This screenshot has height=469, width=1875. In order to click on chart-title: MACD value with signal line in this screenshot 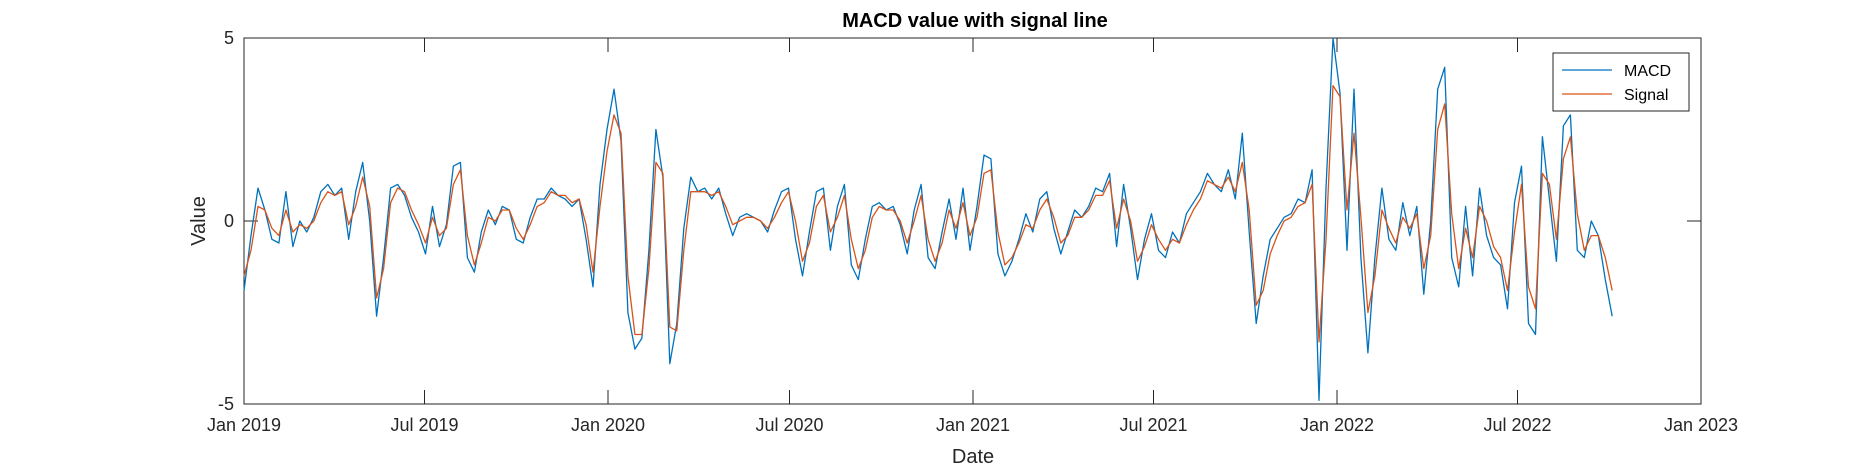, I will do `click(975, 21)`.